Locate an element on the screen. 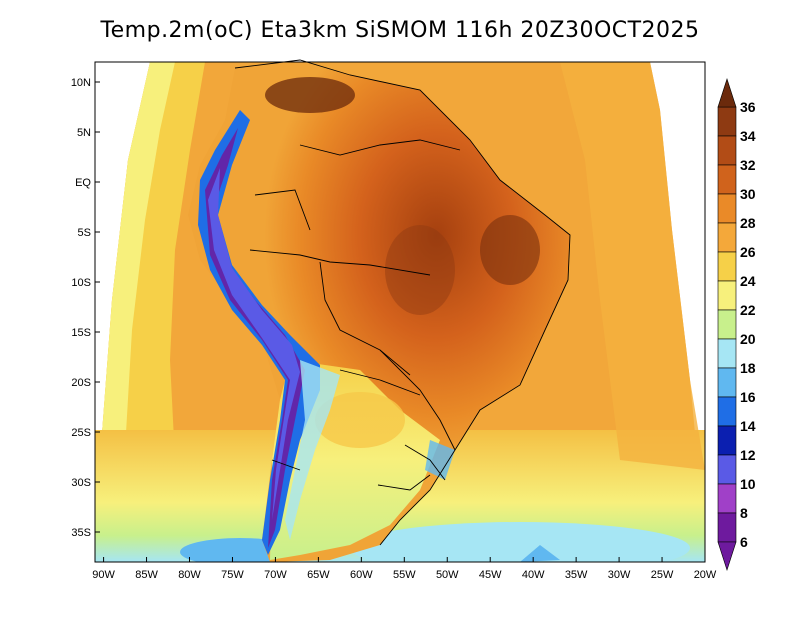  colorbar-label: 36 is located at coordinates (748, 107).